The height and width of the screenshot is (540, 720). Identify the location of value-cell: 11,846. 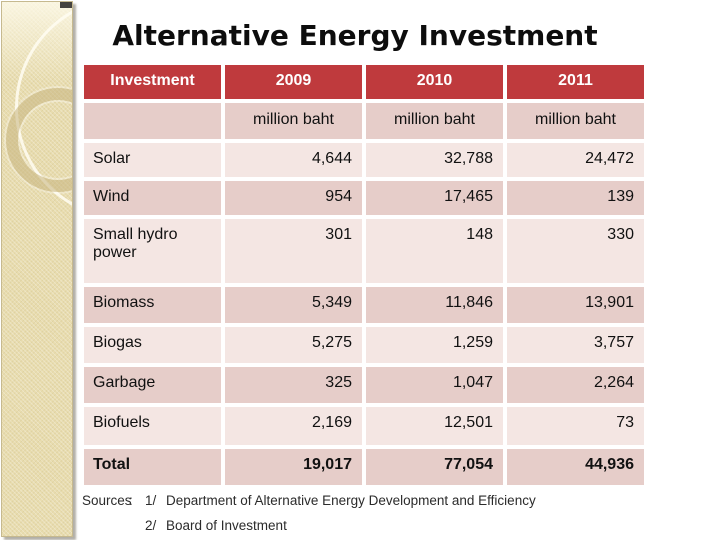
(434, 305).